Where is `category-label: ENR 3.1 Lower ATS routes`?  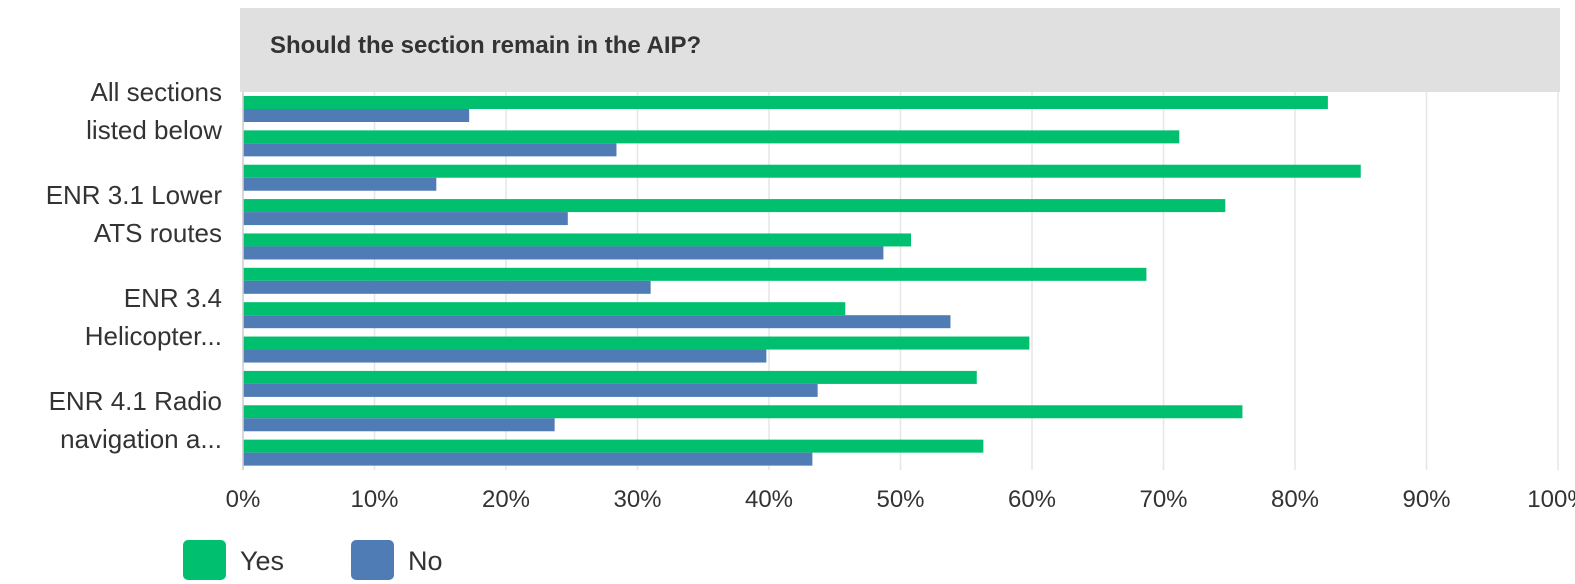 category-label: ENR 3.1 Lower ATS routes is located at coordinates (133, 214).